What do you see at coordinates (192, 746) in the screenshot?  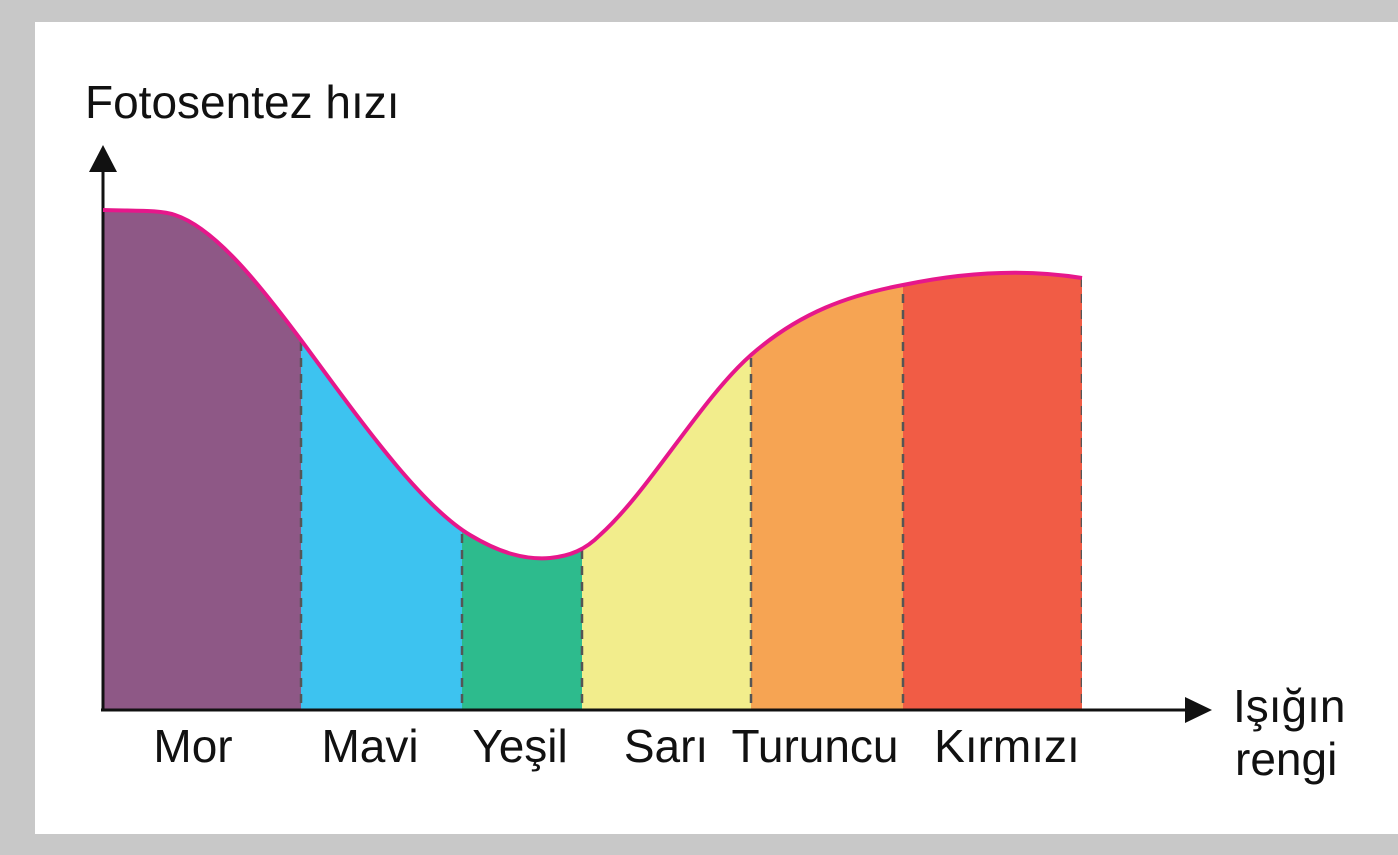 I see `band-label: Mor` at bounding box center [192, 746].